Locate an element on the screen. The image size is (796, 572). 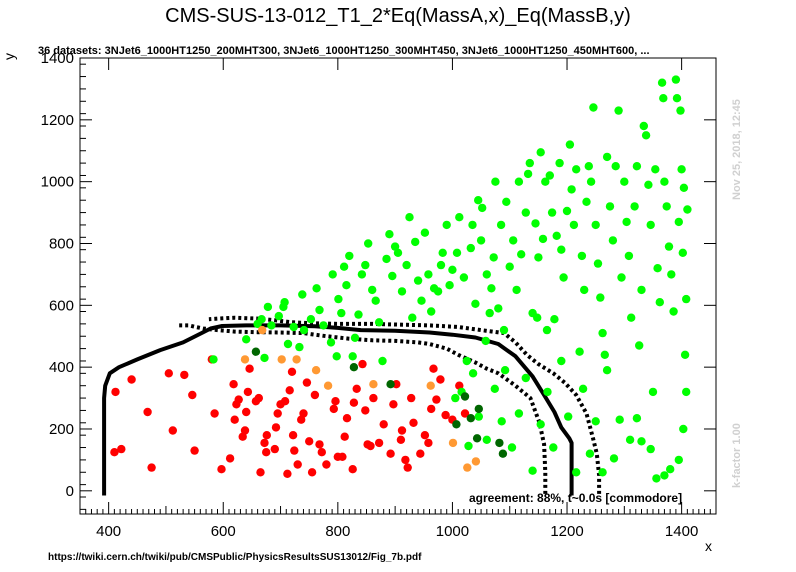
y-tick-label: 1400 is located at coordinates (57, 58).